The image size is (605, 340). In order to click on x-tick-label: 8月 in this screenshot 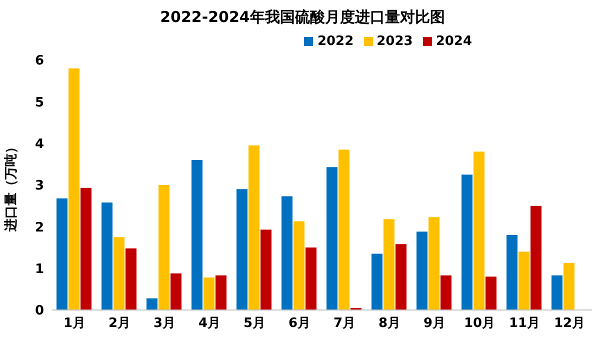, I will do `click(389, 324)`.